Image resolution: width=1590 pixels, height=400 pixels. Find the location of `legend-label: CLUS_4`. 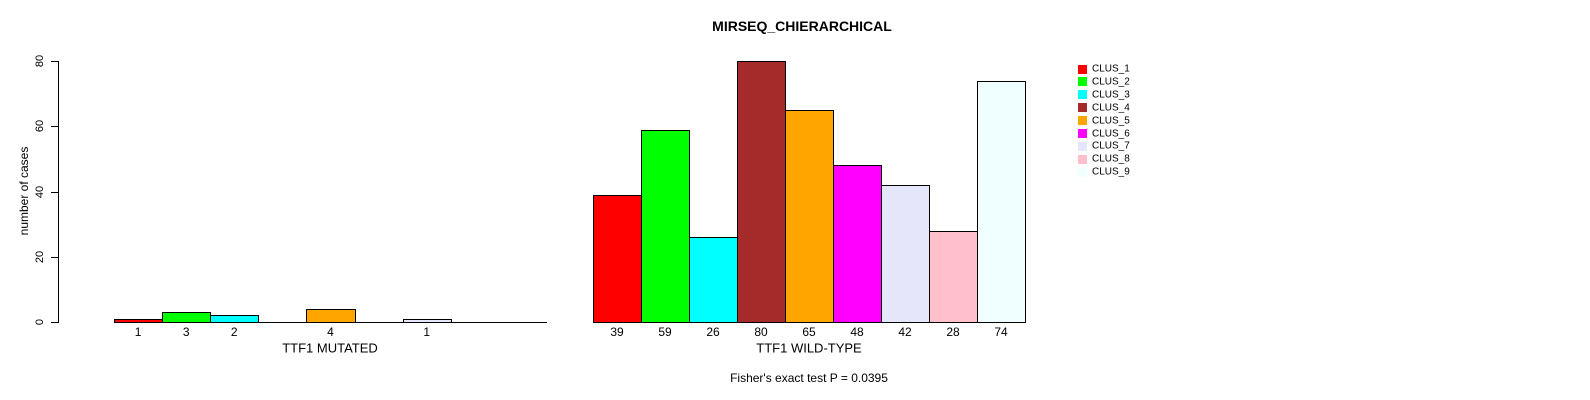

legend-label: CLUS_4 is located at coordinates (1111, 108).